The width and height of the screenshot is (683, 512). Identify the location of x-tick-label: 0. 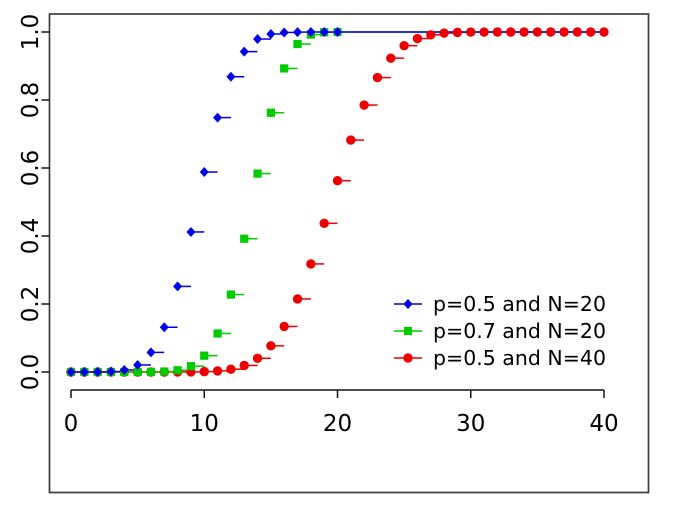
(71, 424).